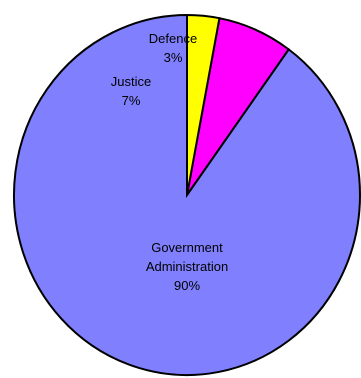 The width and height of the screenshot is (361, 378). Describe the element at coordinates (187, 285) in the screenshot. I see `pie-percent-label: 90%` at that location.